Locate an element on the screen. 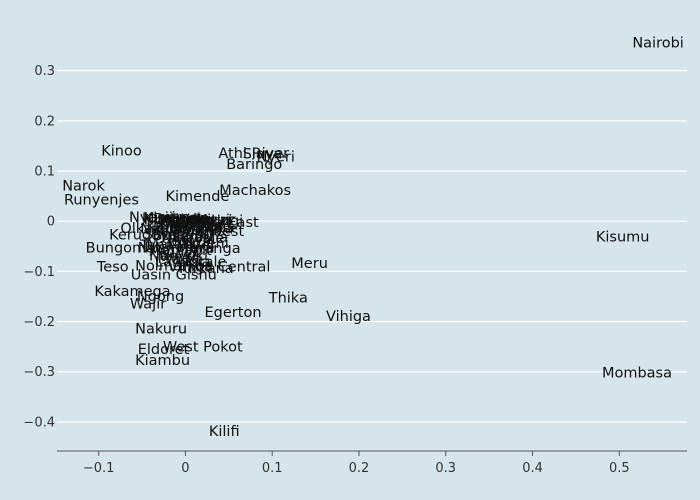  data-point-label: Nyamira is located at coordinates (159, 218).